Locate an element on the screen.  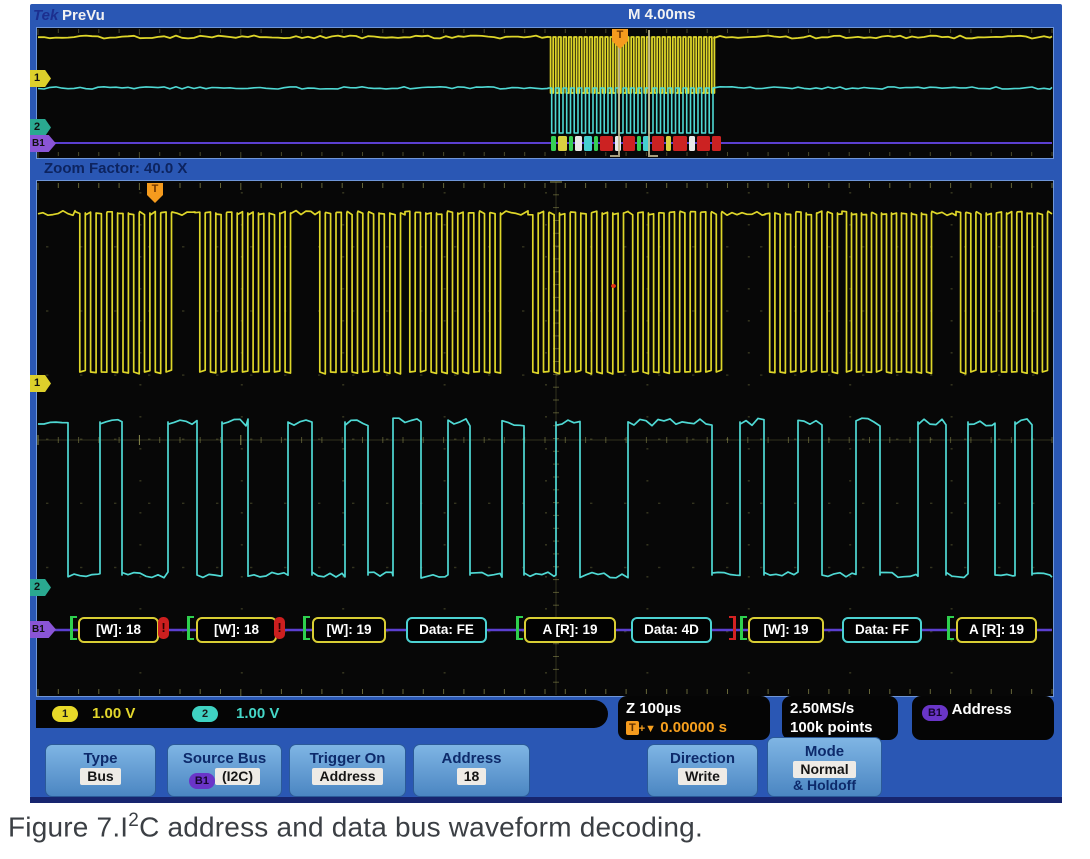
overview-waveform-window is located at coordinates (545, 93).